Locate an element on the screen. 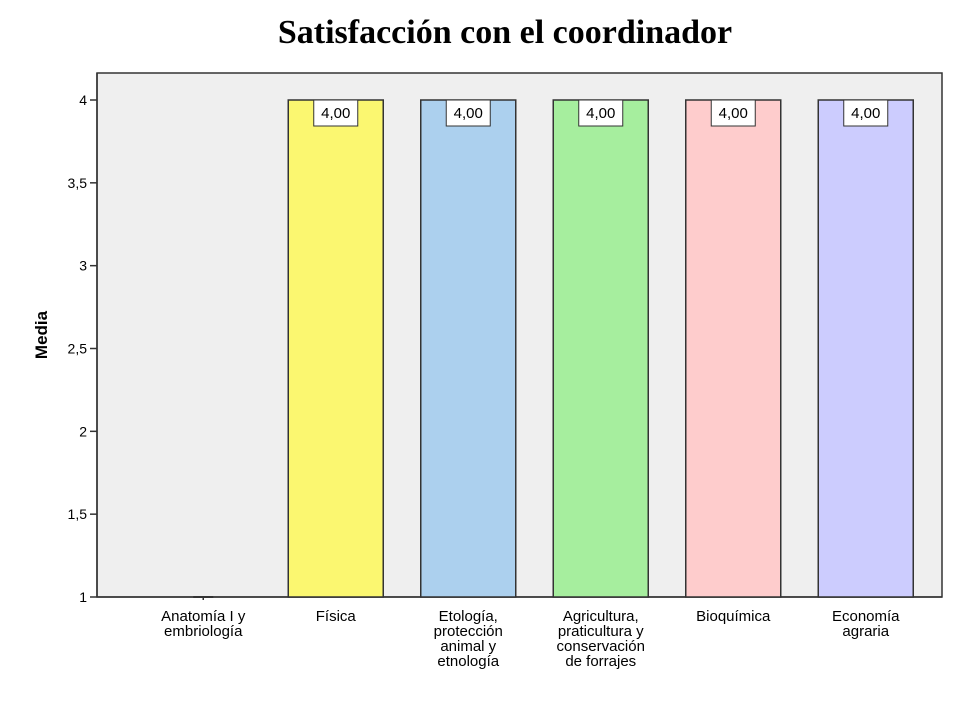 The image size is (960, 720). x-tick-label: Anatomía I y embriología is located at coordinates (203, 624).